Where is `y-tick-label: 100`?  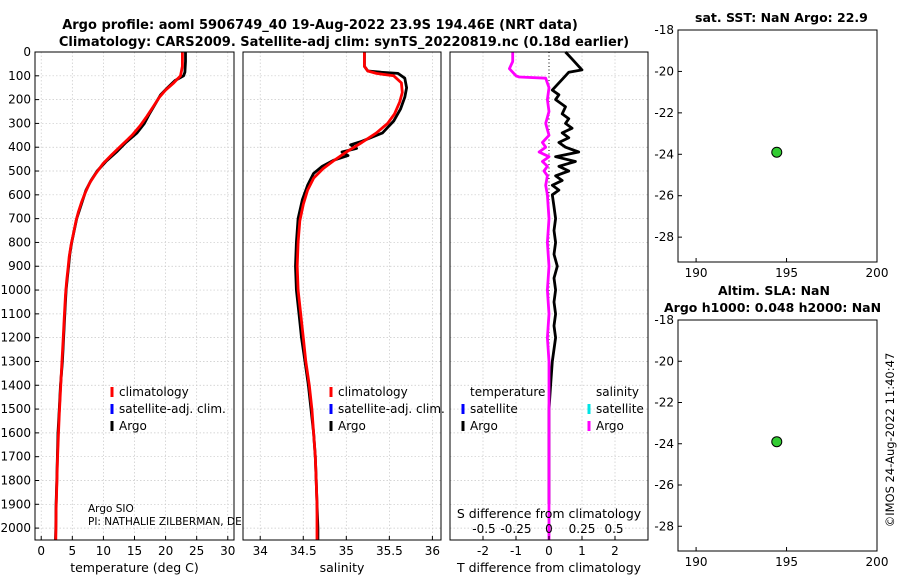 y-tick-label: 100 is located at coordinates (19, 76).